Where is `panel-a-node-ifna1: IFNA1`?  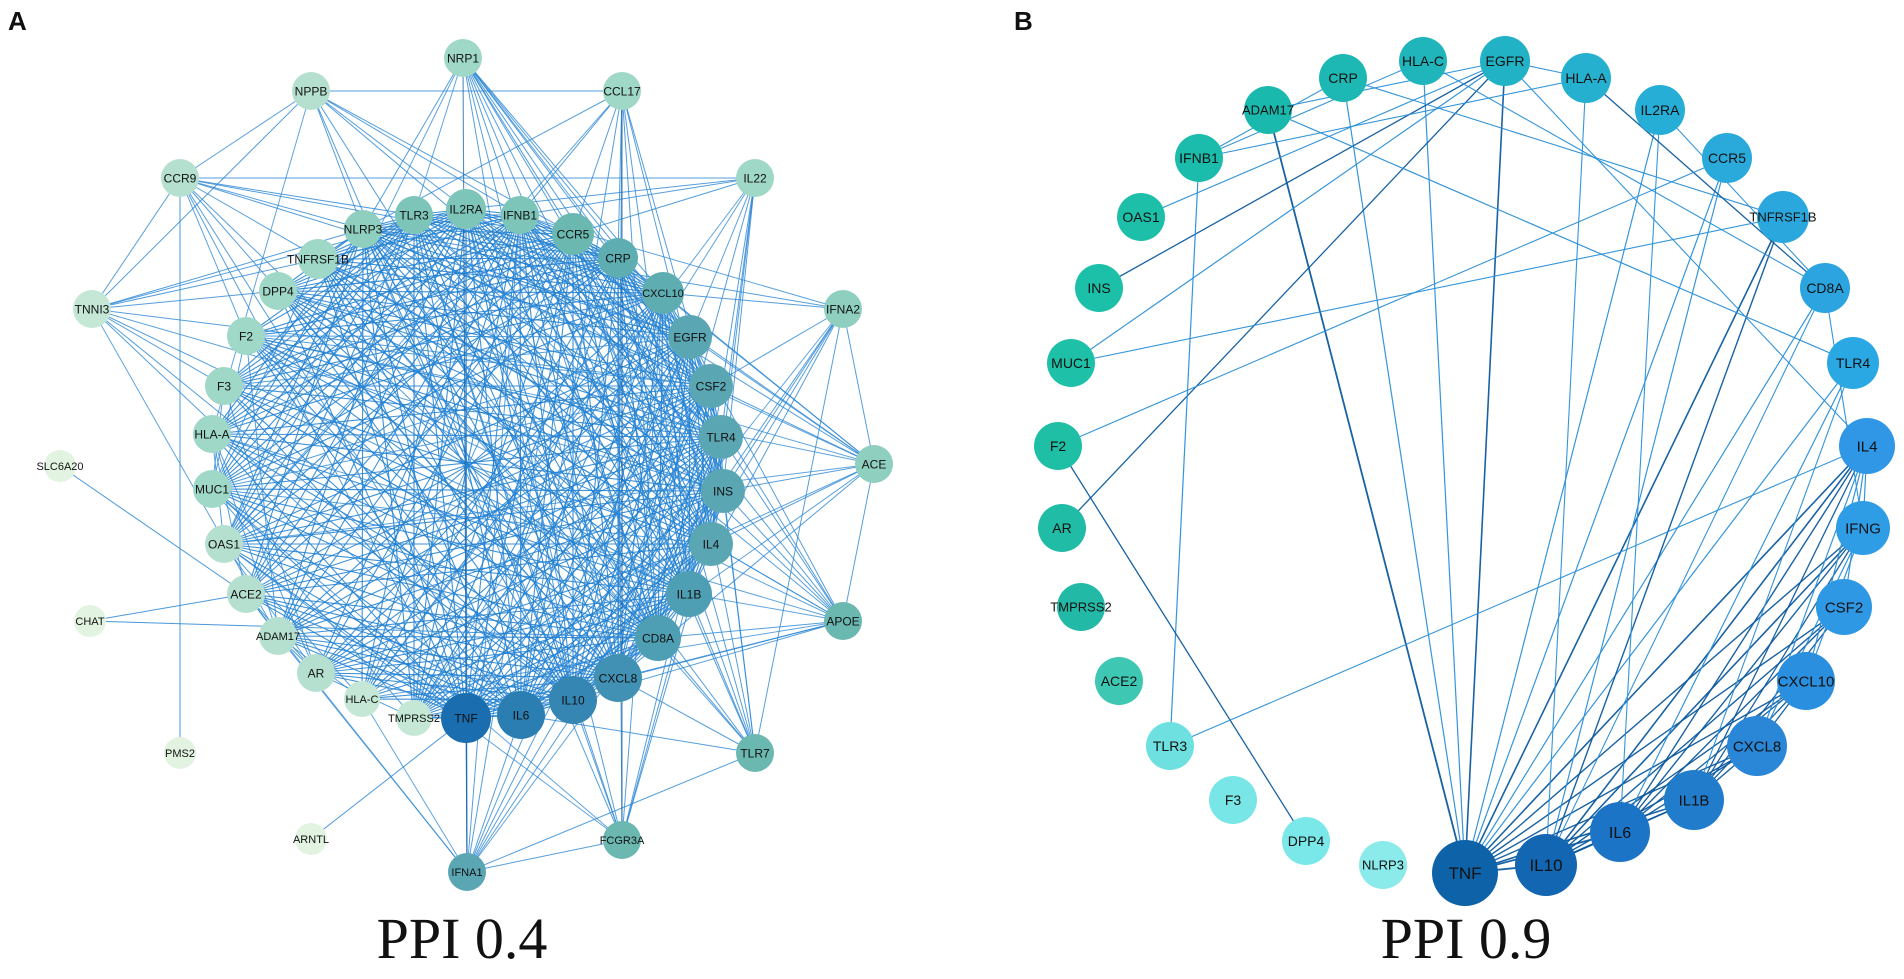
panel-a-node-ifna1: IFNA1 is located at coordinates (467, 872).